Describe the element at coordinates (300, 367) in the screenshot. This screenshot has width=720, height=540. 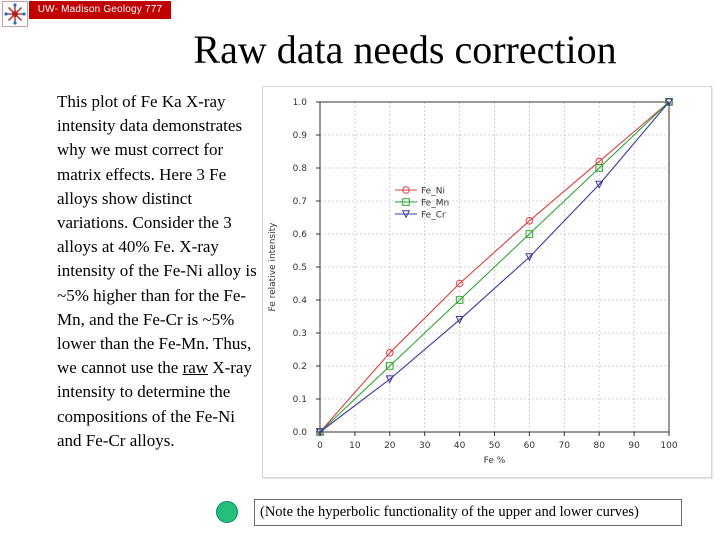
I see `y-tick-label: 0.2` at that location.